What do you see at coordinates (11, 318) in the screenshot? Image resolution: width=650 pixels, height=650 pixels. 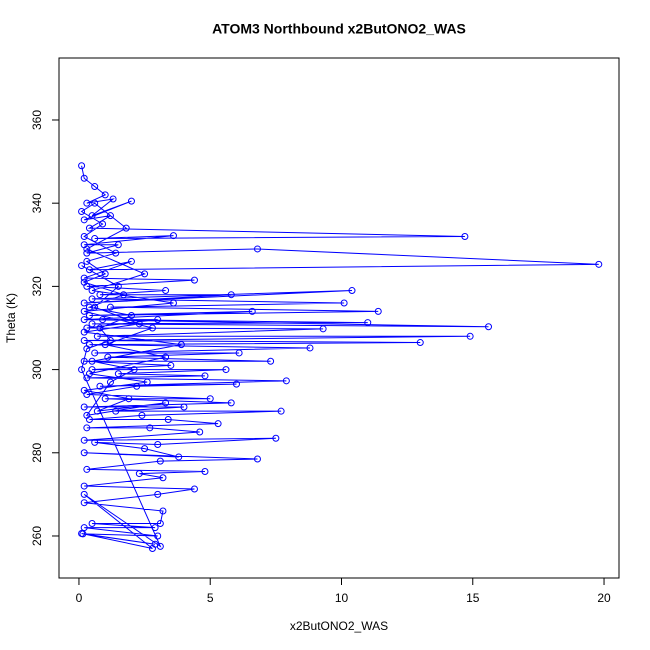 I see `y-axis-label: Theta (K)` at bounding box center [11, 318].